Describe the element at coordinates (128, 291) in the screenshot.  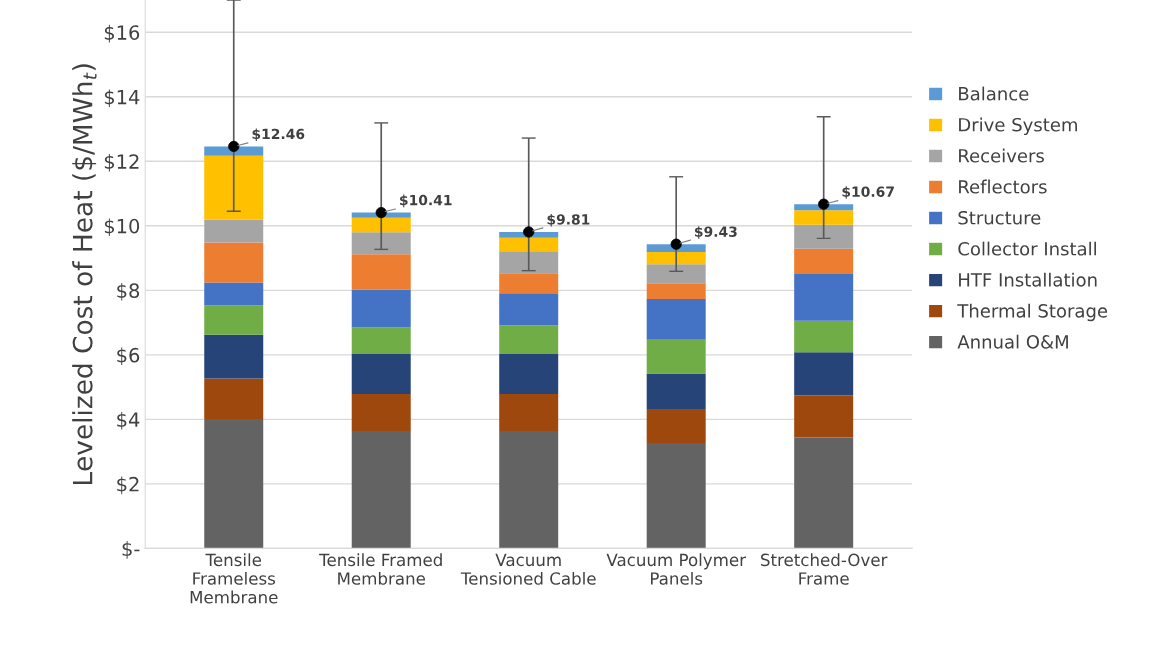
I see `y-tick-label: $8` at that location.